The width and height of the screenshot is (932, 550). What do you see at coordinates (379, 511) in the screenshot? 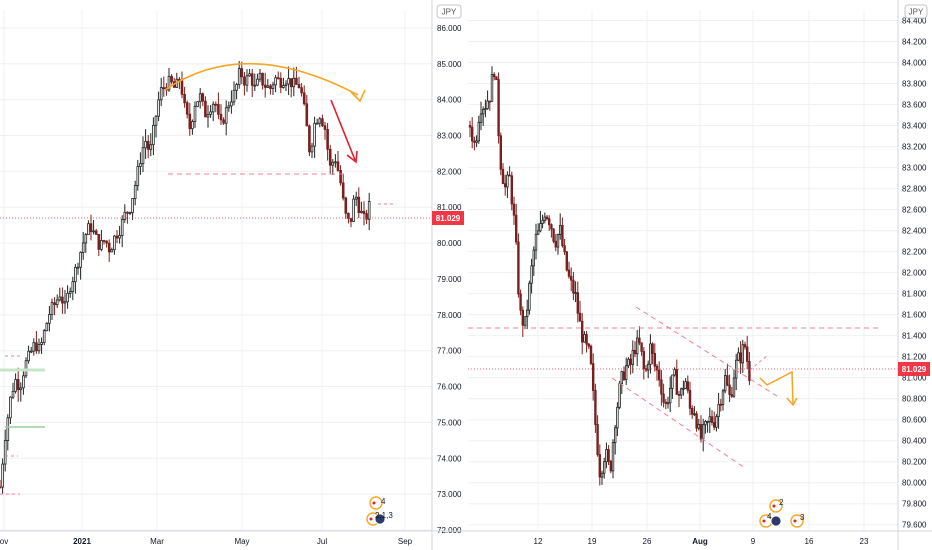
I see `left-event-badges: 4 2,1,3` at bounding box center [379, 511].